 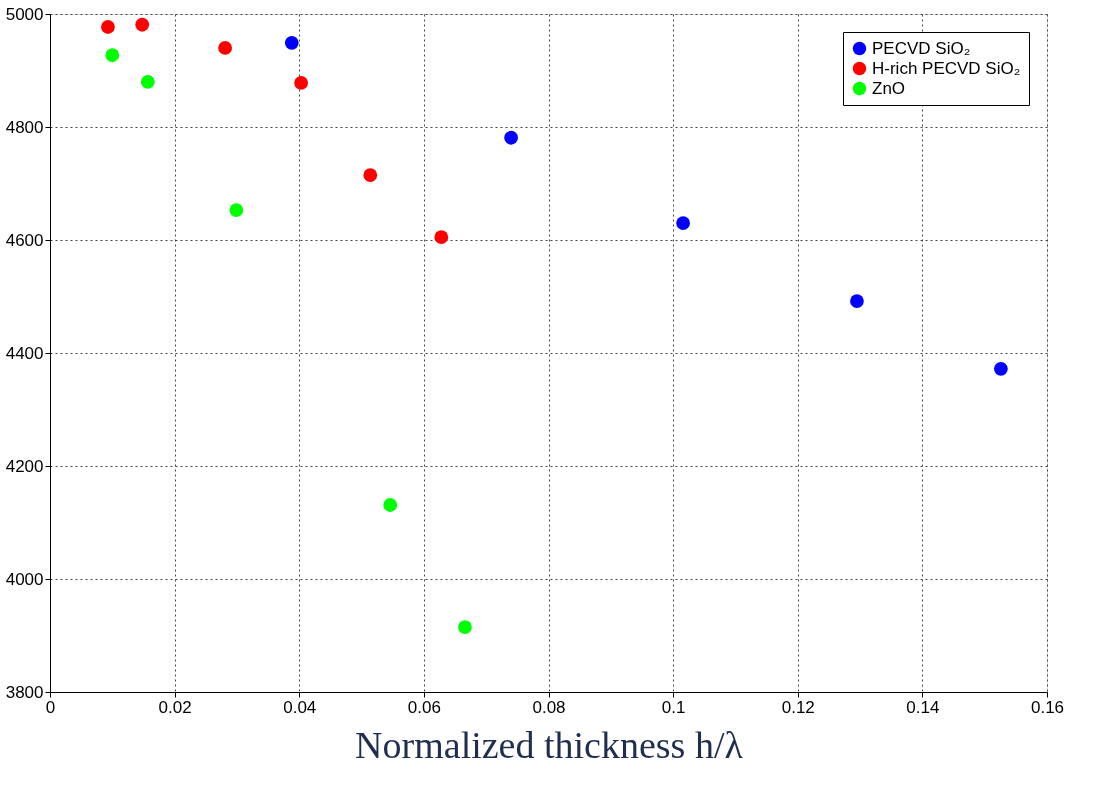 What do you see at coordinates (549, 707) in the screenshot?
I see `x-tick-label: 0.08` at bounding box center [549, 707].